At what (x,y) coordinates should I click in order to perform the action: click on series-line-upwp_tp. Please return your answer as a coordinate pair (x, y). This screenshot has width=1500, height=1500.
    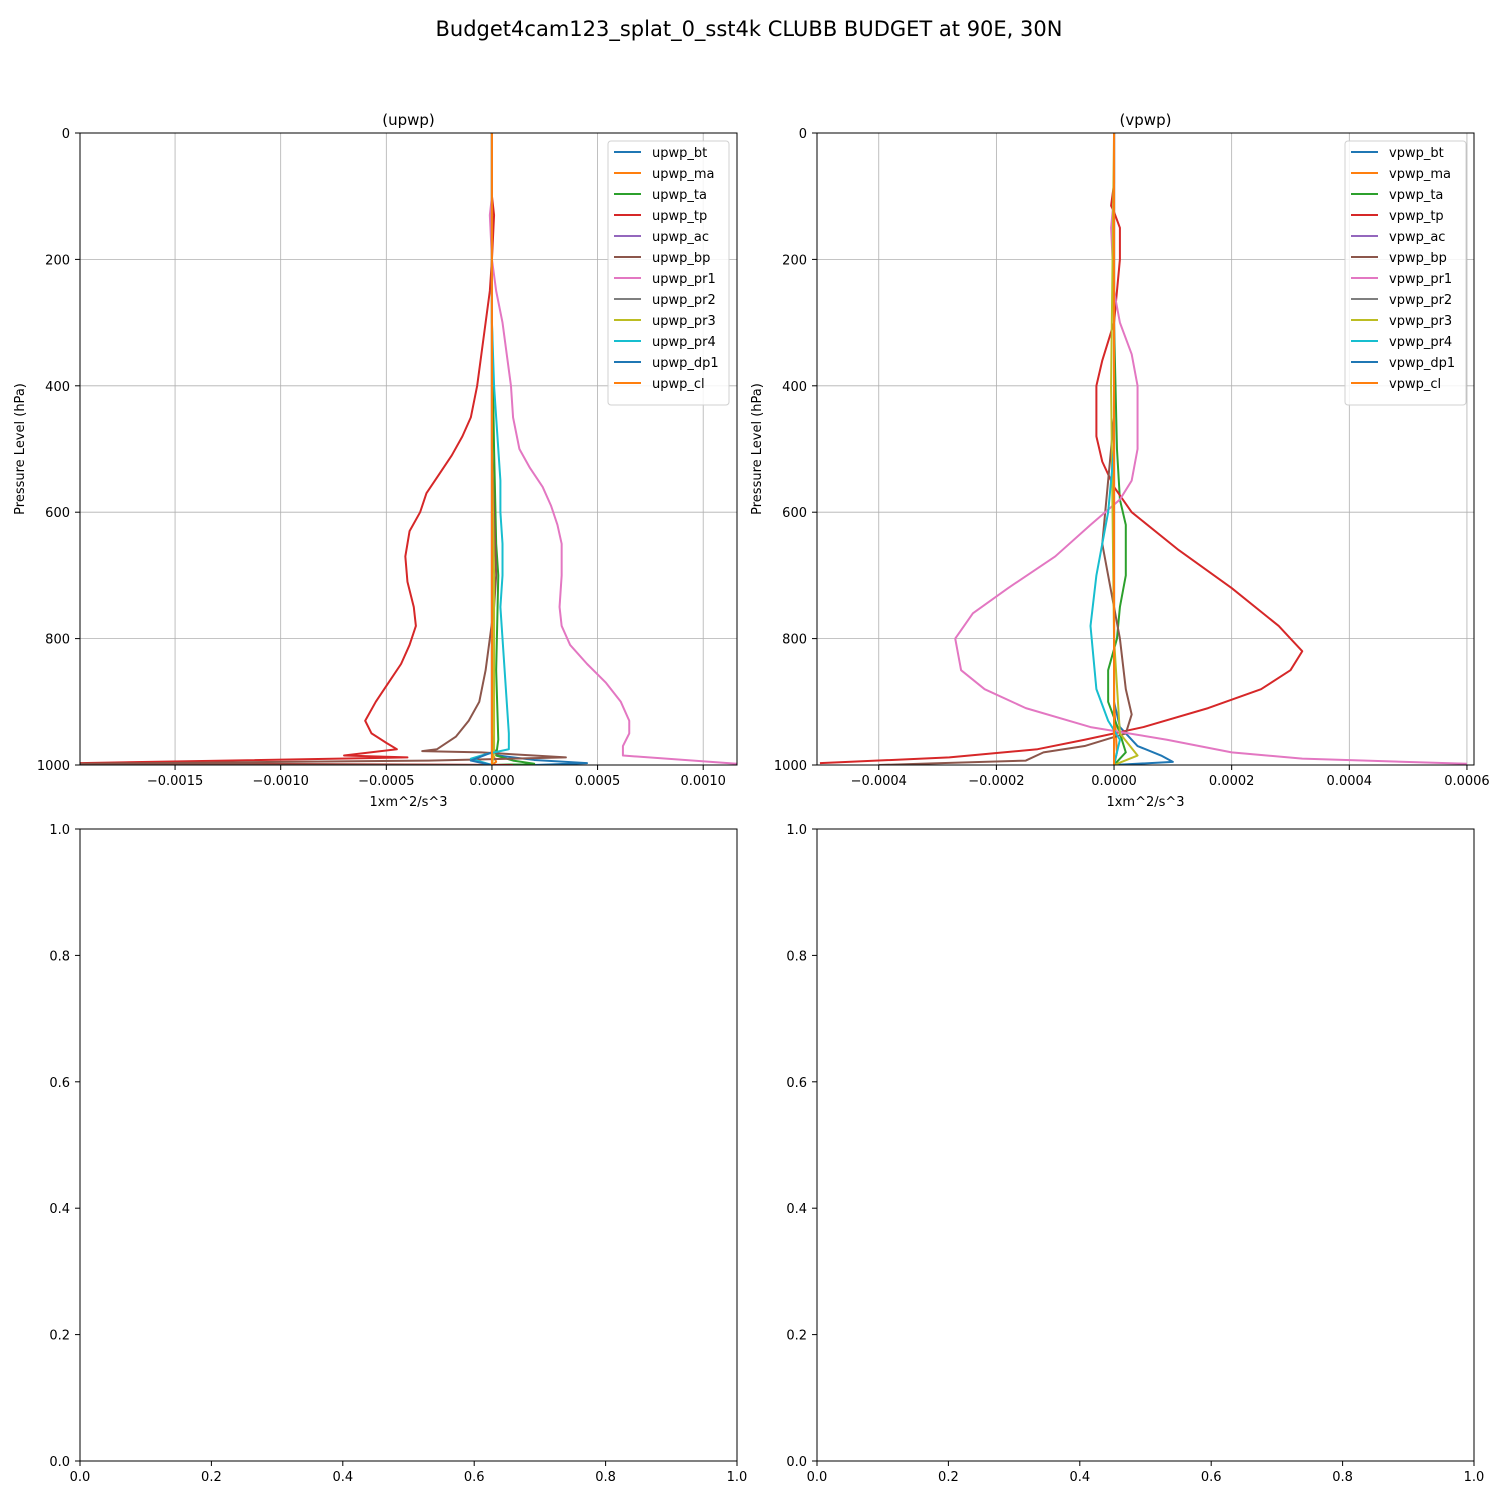
    Looking at the image, I should click on (297, 449).